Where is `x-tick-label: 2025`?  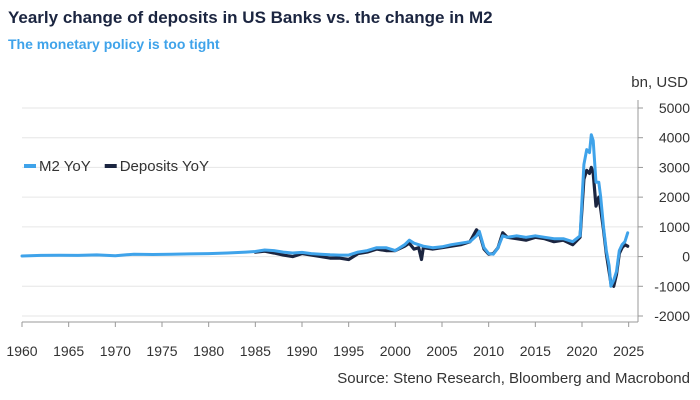
x-tick-label: 2025 is located at coordinates (628, 351).